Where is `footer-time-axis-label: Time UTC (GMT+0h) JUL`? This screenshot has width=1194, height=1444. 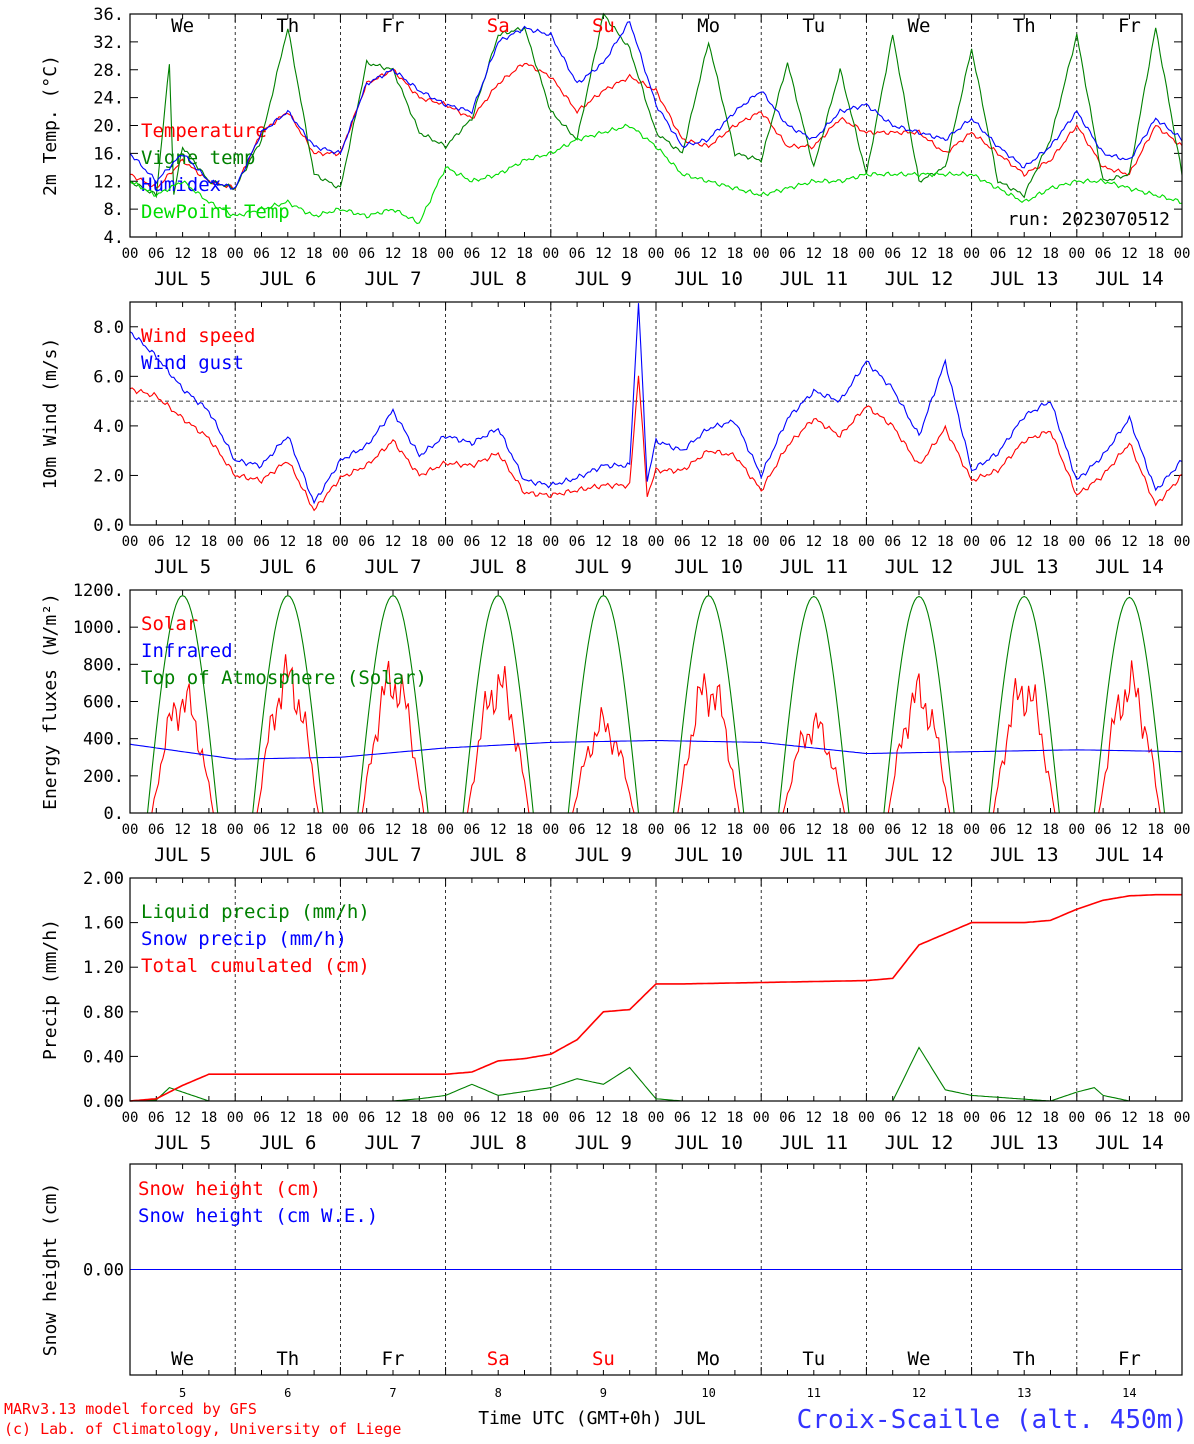
footer-time-axis-label: Time UTC (GMT+0h) JUL is located at coordinates (592, 1418).